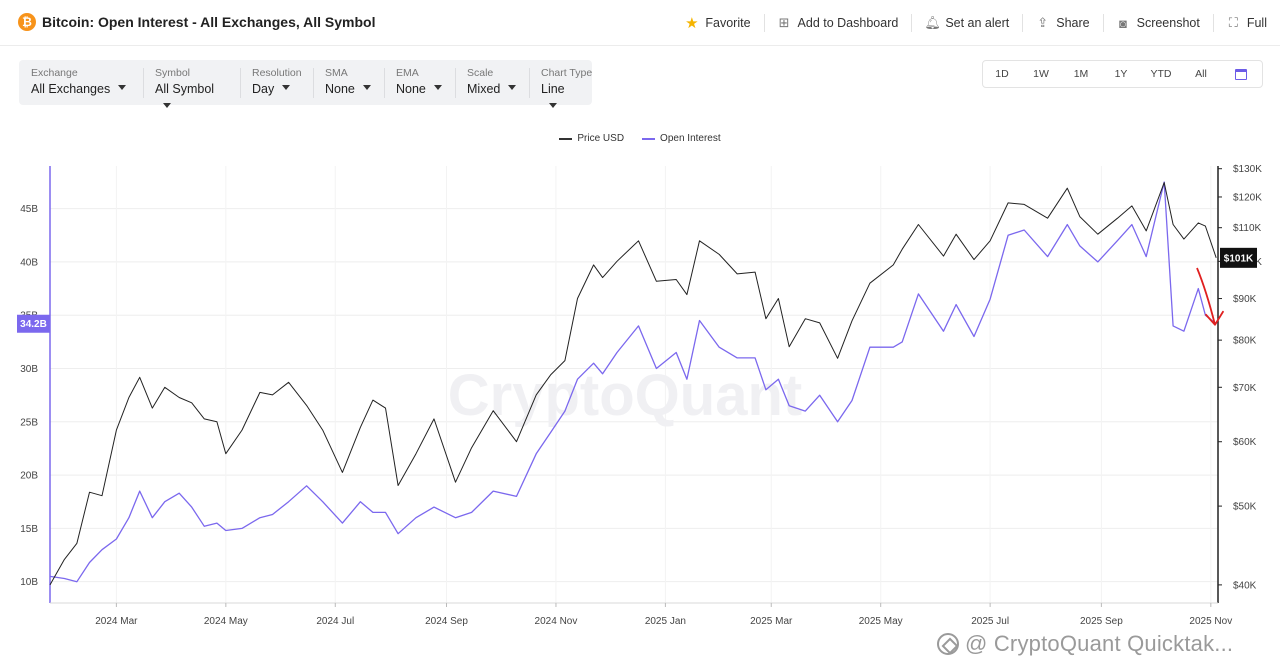 This screenshot has height=669, width=1280. I want to click on star-icon: ★, so click(692, 23).